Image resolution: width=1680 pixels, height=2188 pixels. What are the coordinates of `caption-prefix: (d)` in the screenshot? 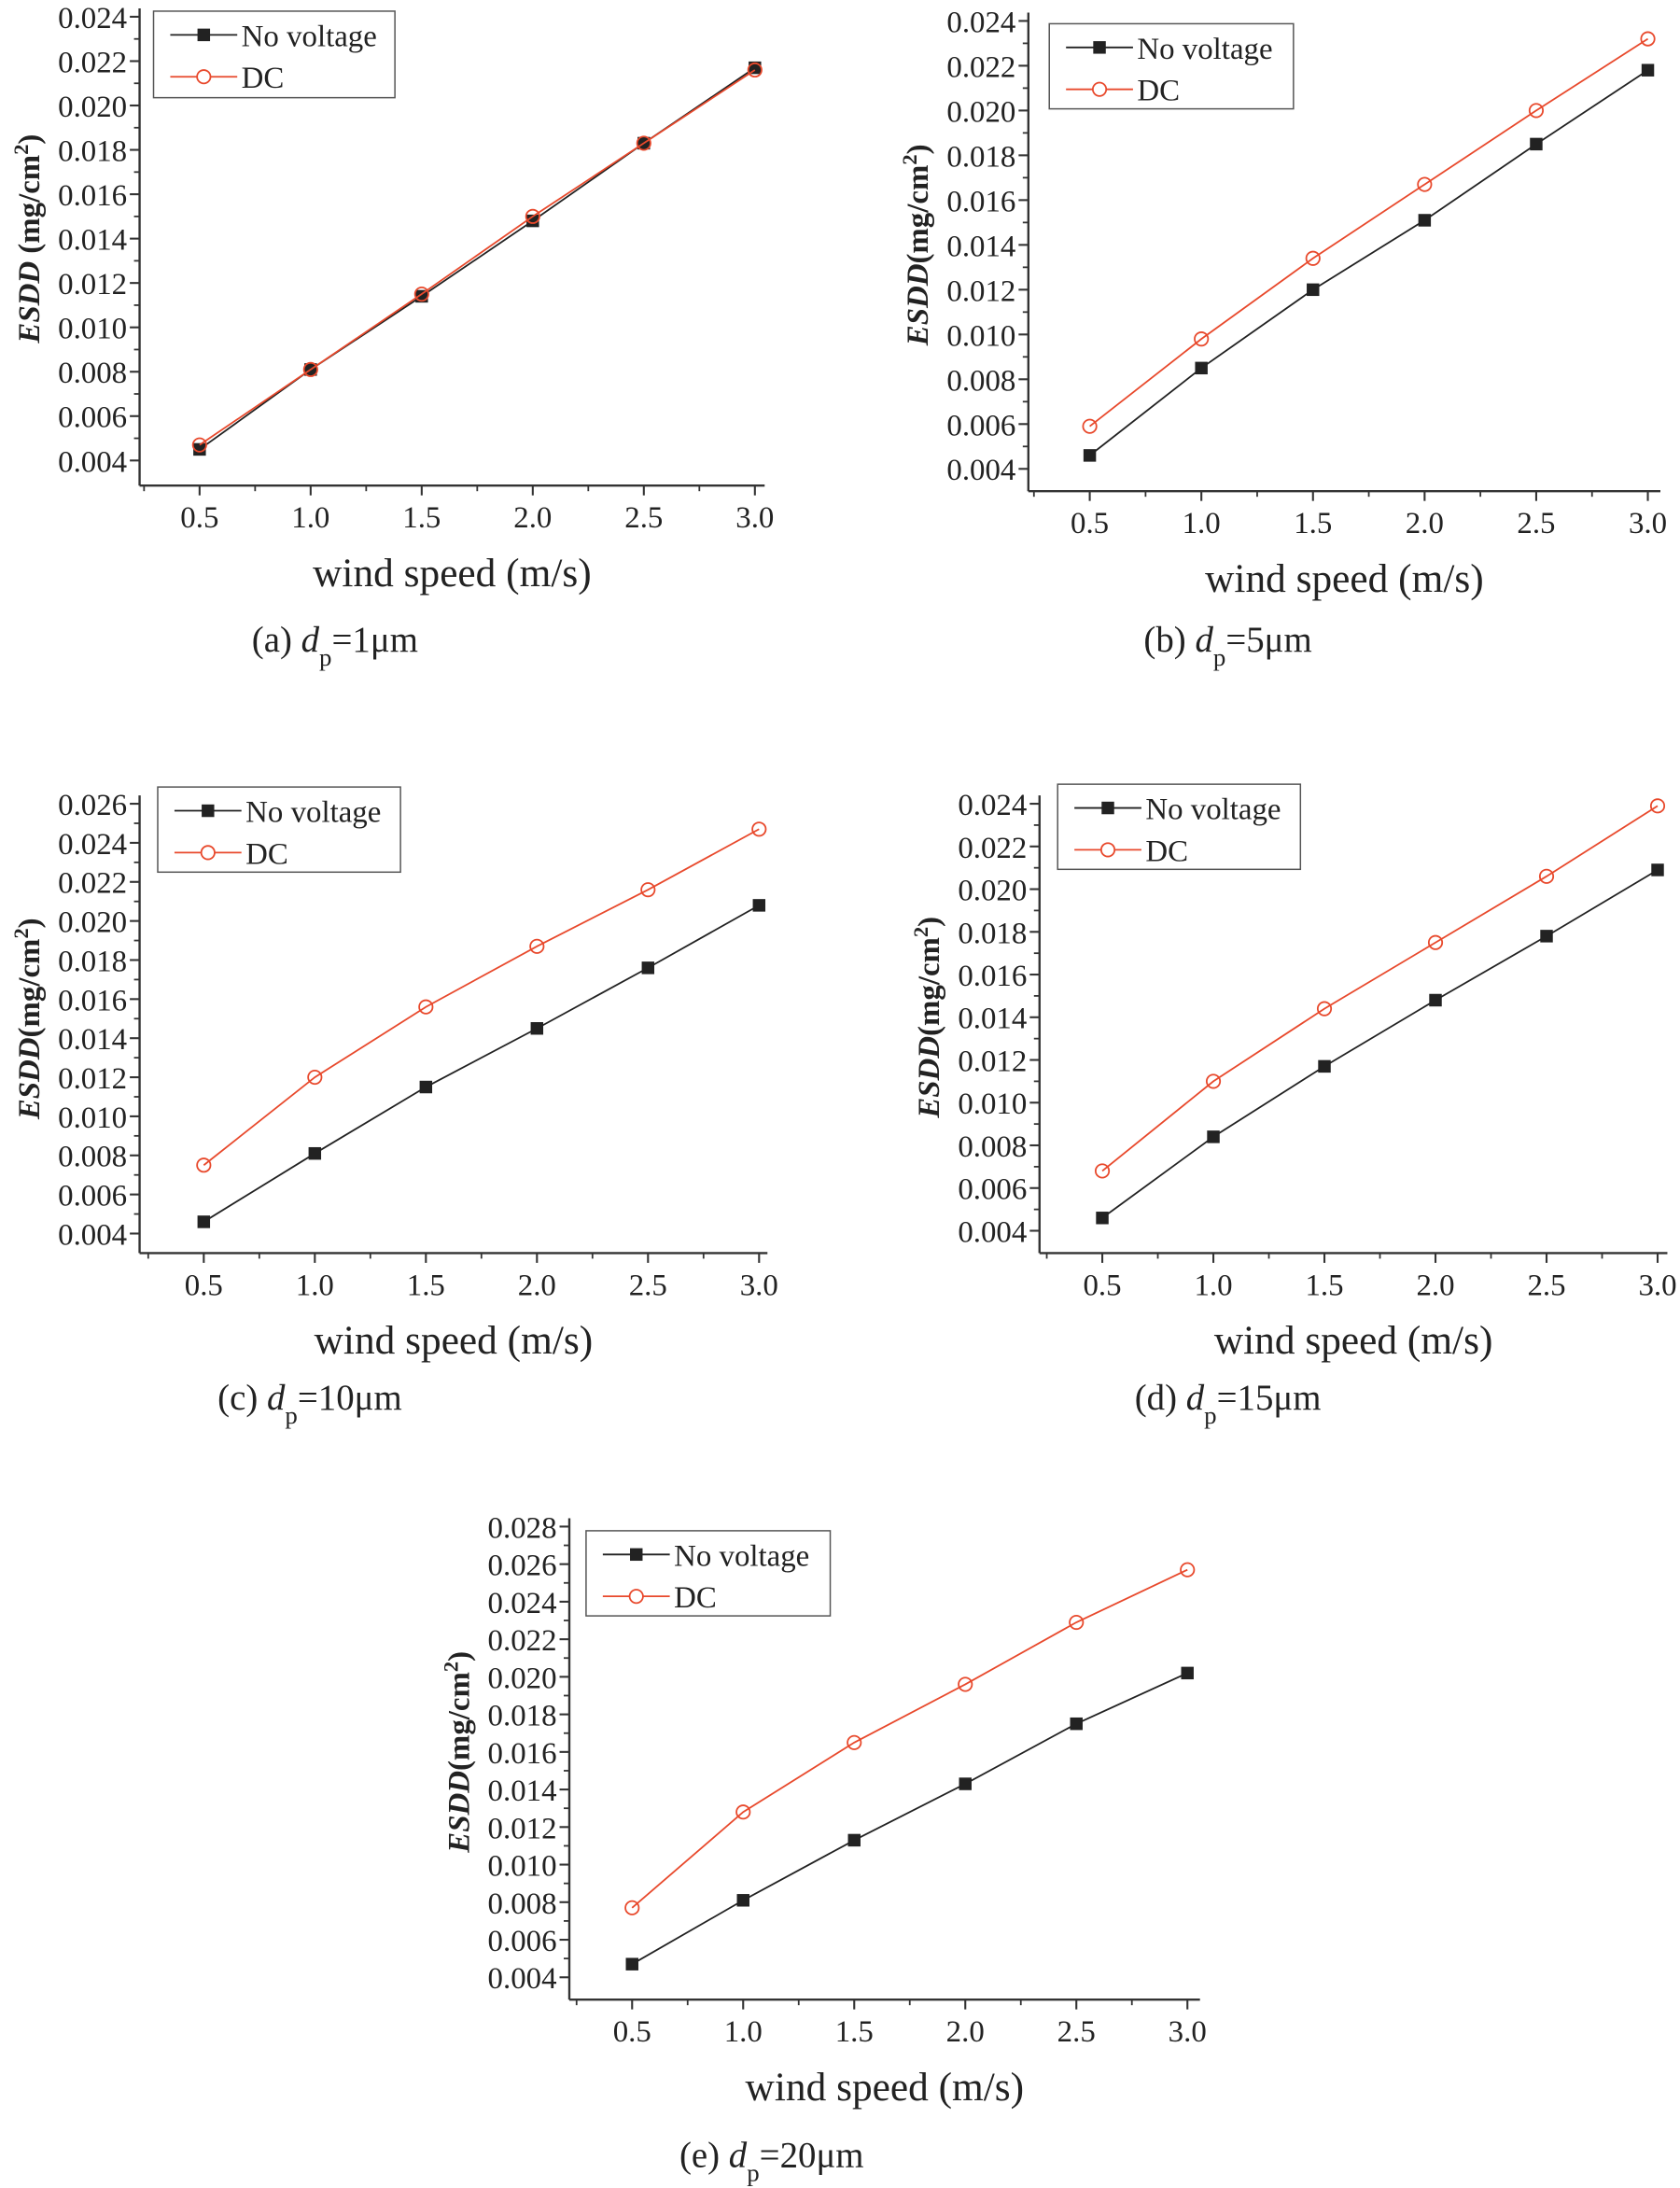 It's located at (1160, 1398).